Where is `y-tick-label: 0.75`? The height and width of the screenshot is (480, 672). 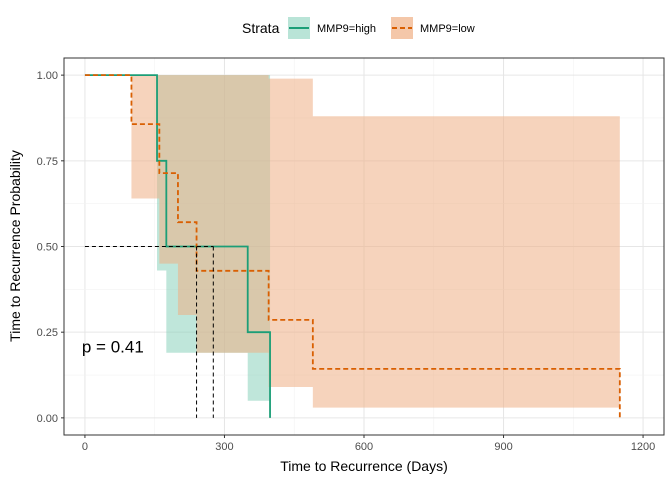
y-tick-label: 0.75 is located at coordinates (47, 162).